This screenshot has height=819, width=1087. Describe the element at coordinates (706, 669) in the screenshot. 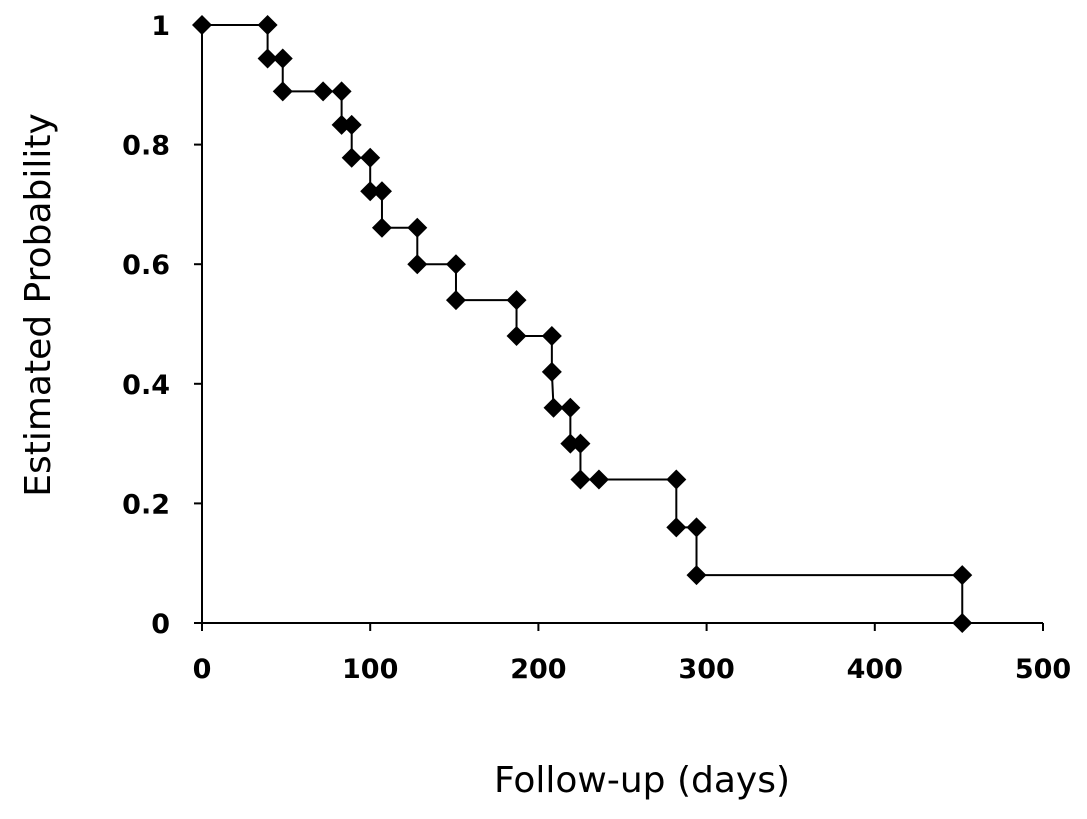

I see `x-tick-label: 300` at that location.